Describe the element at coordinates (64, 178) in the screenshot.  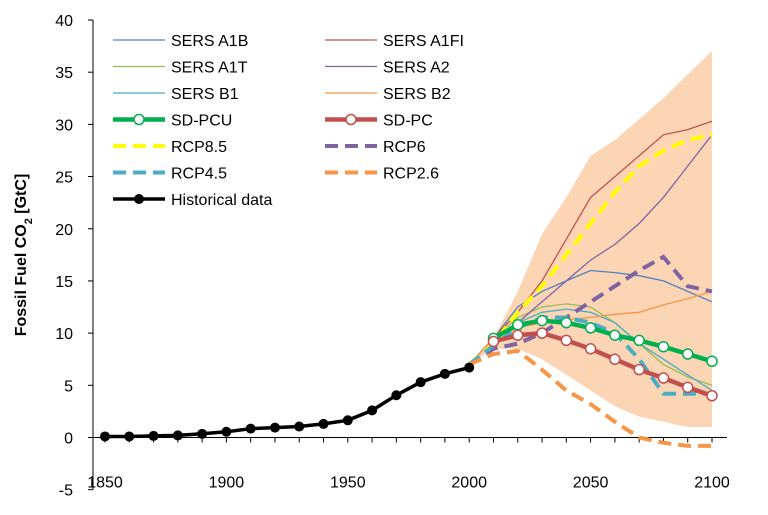
I see `y-tick-label: 25` at that location.